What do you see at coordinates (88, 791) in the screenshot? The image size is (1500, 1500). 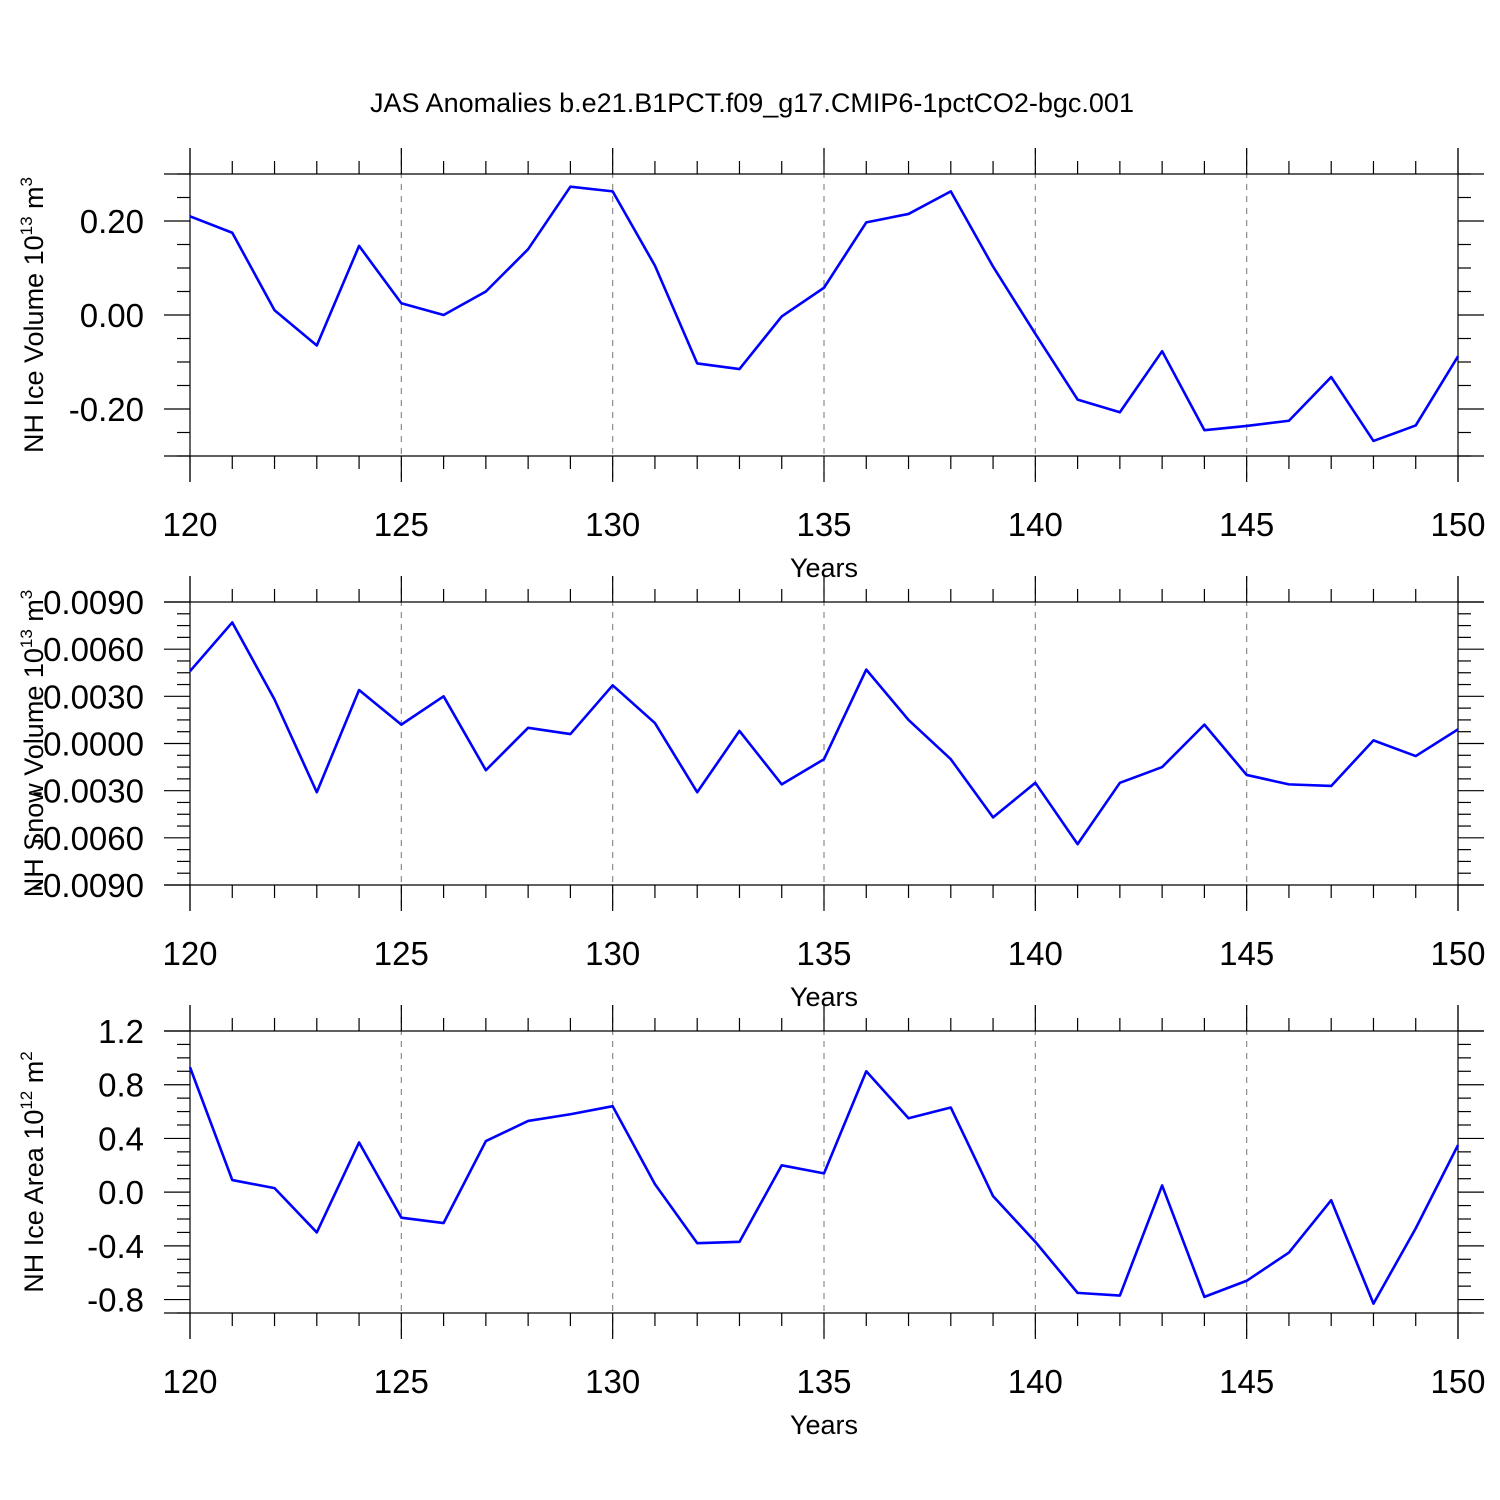 I see `y-tick-label: -0.0030` at bounding box center [88, 791].